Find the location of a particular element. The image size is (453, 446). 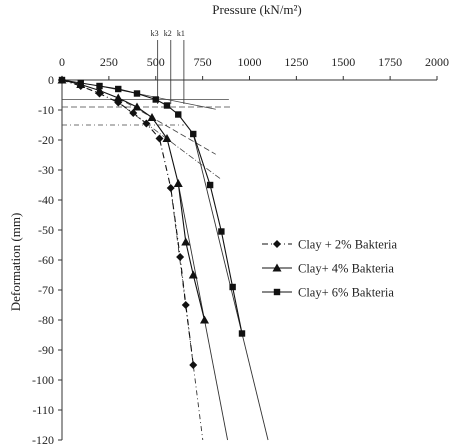

x-tick-label: 1750 is located at coordinates (390, 62).